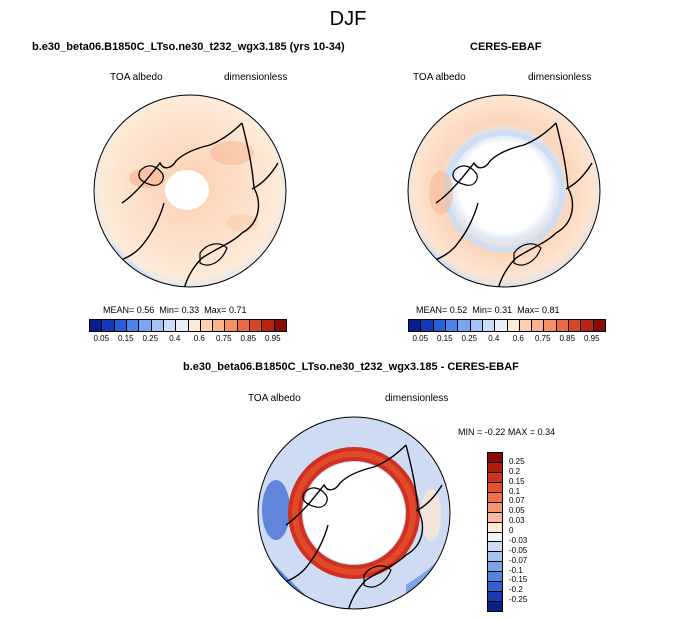 The width and height of the screenshot is (696, 620). What do you see at coordinates (175, 310) in the screenshot?
I see `panel1-stats: MEAN= 0.56 Min= 0.33 Max= 0.71` at bounding box center [175, 310].